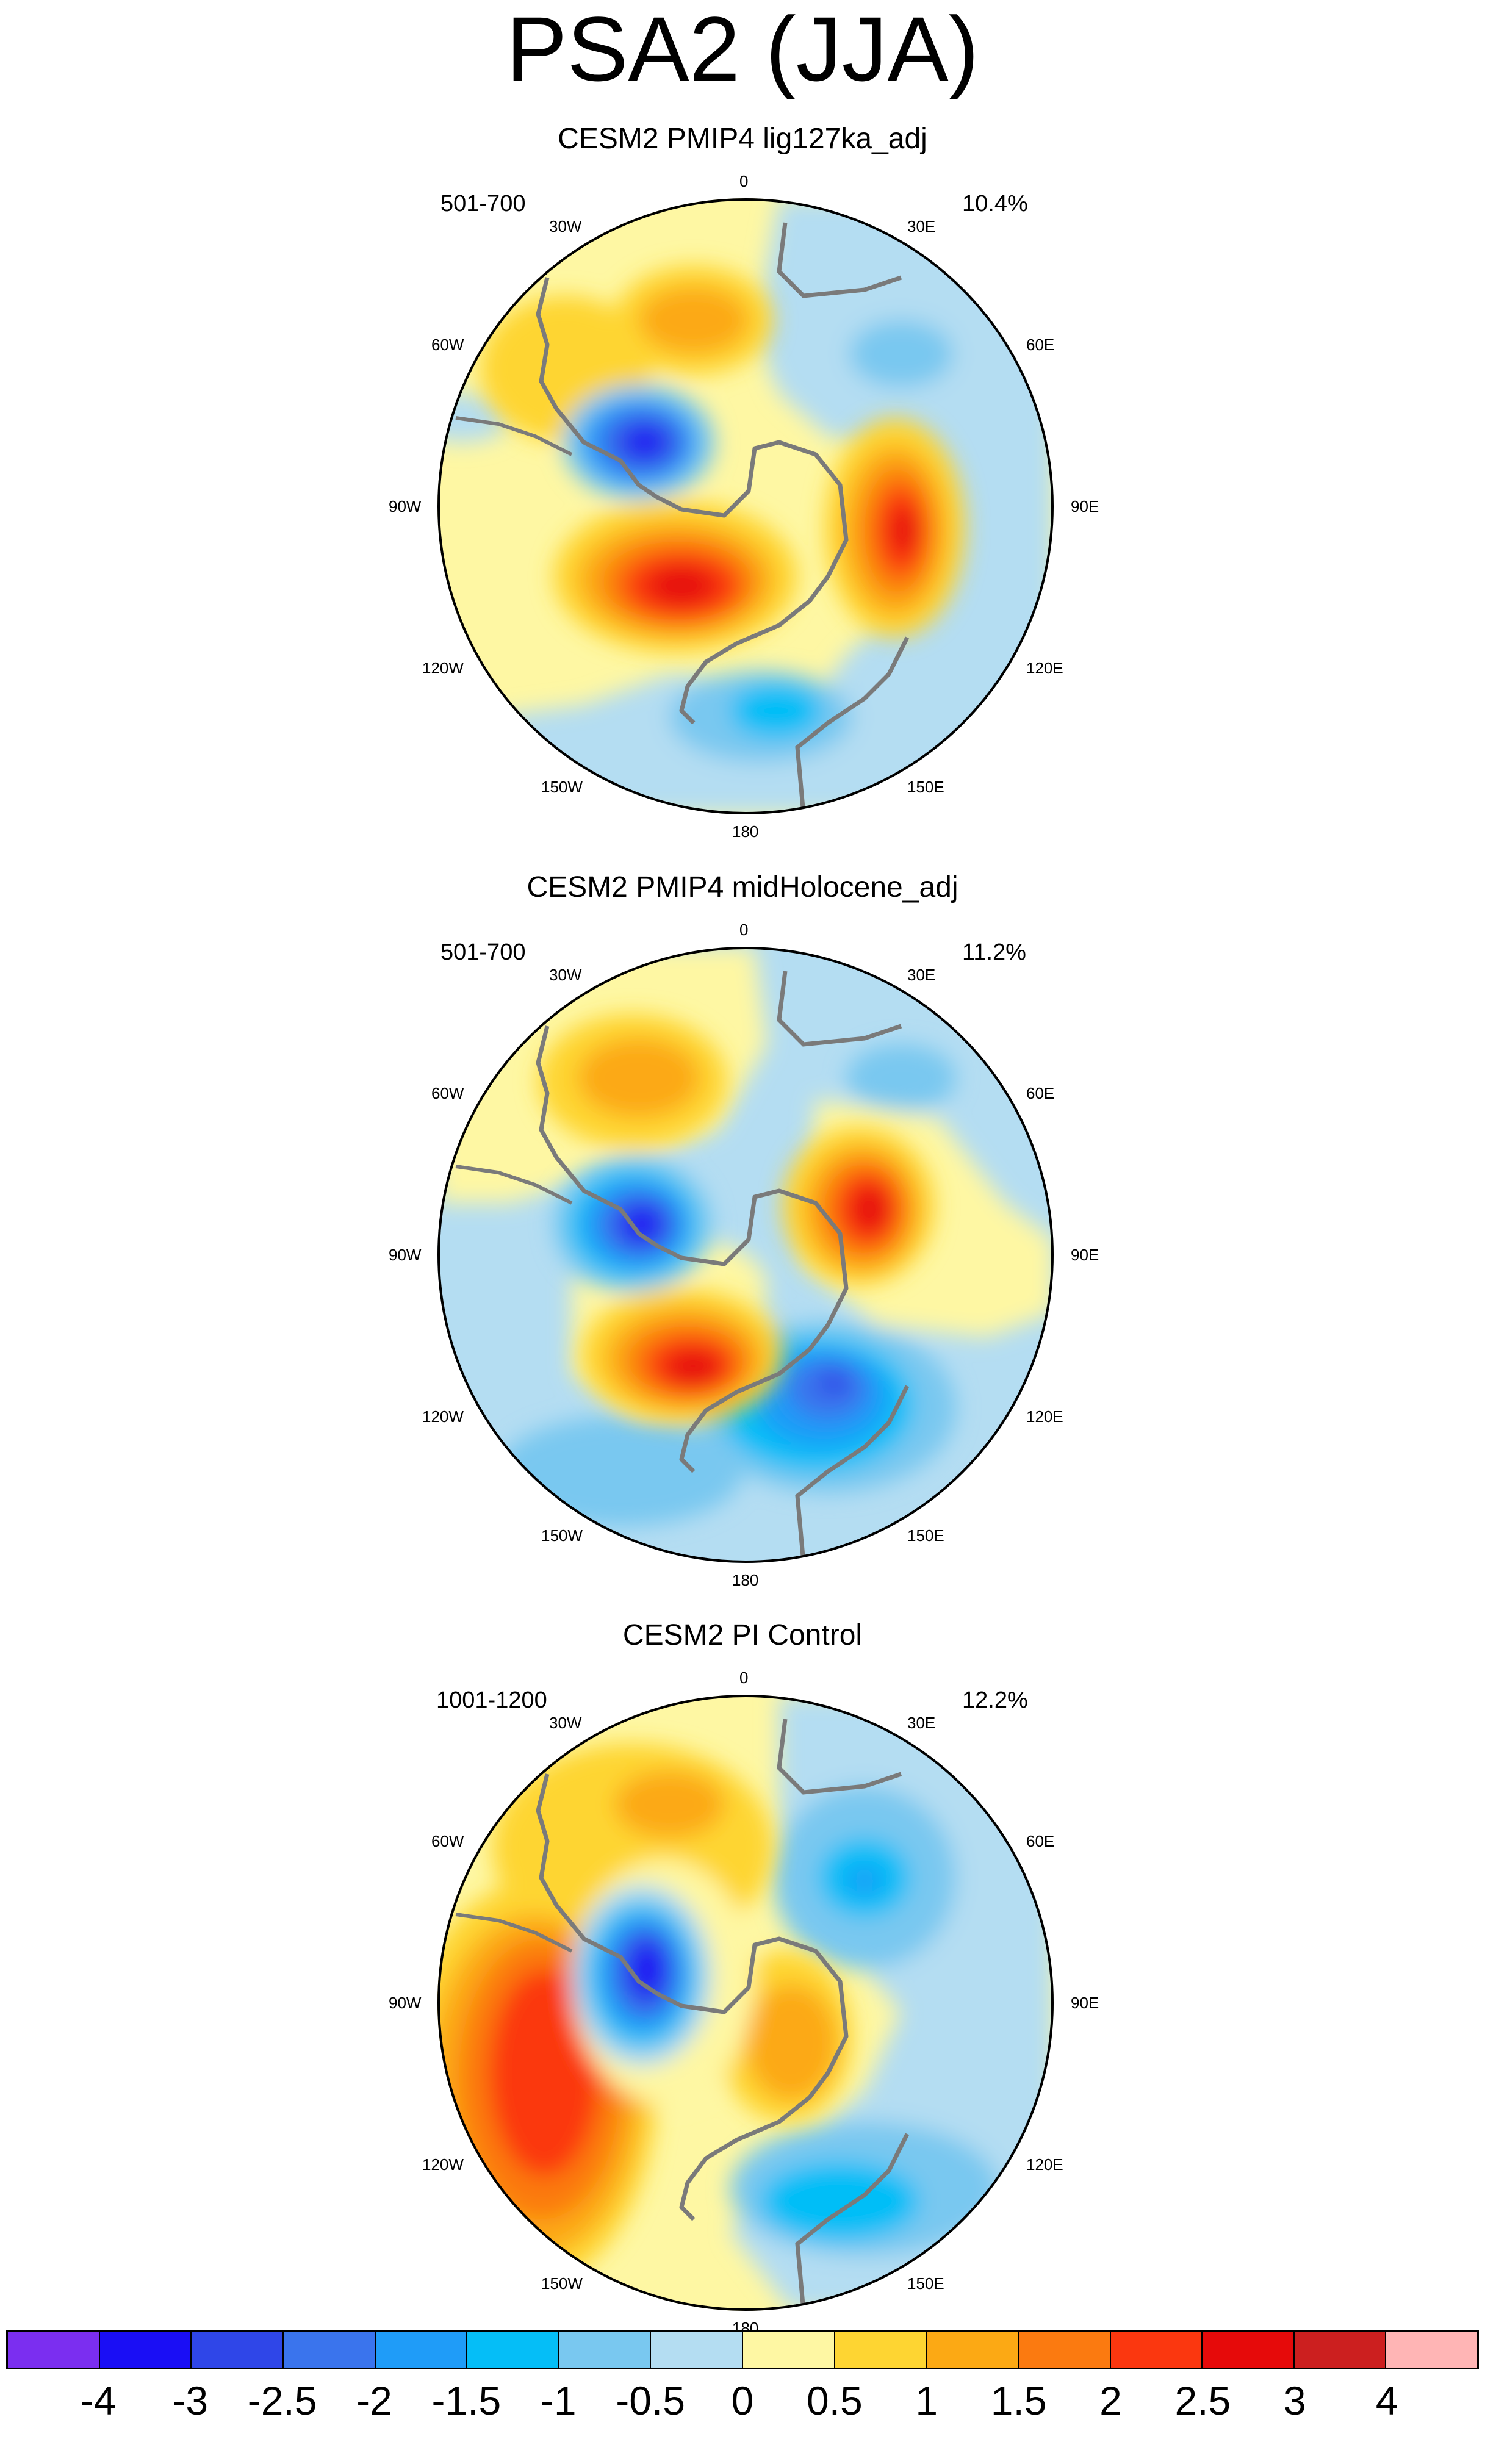 The image size is (1485, 2464). I want to click on panel-3-lon-60w: 60W, so click(448, 1841).